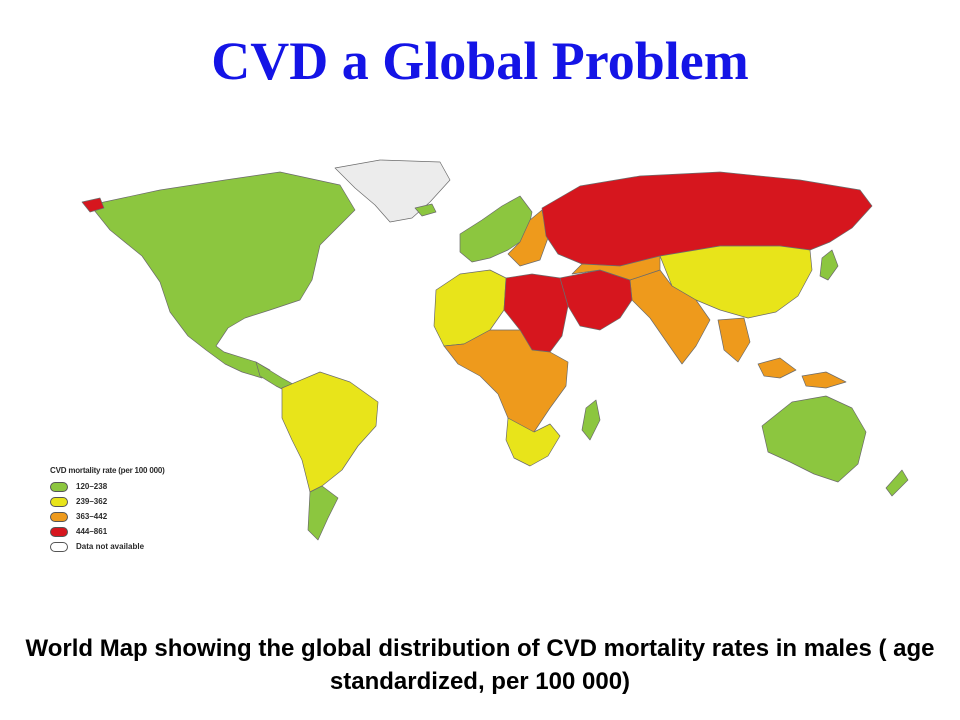  Describe the element at coordinates (536, 313) in the screenshot. I see `region-north-africa-east` at that location.